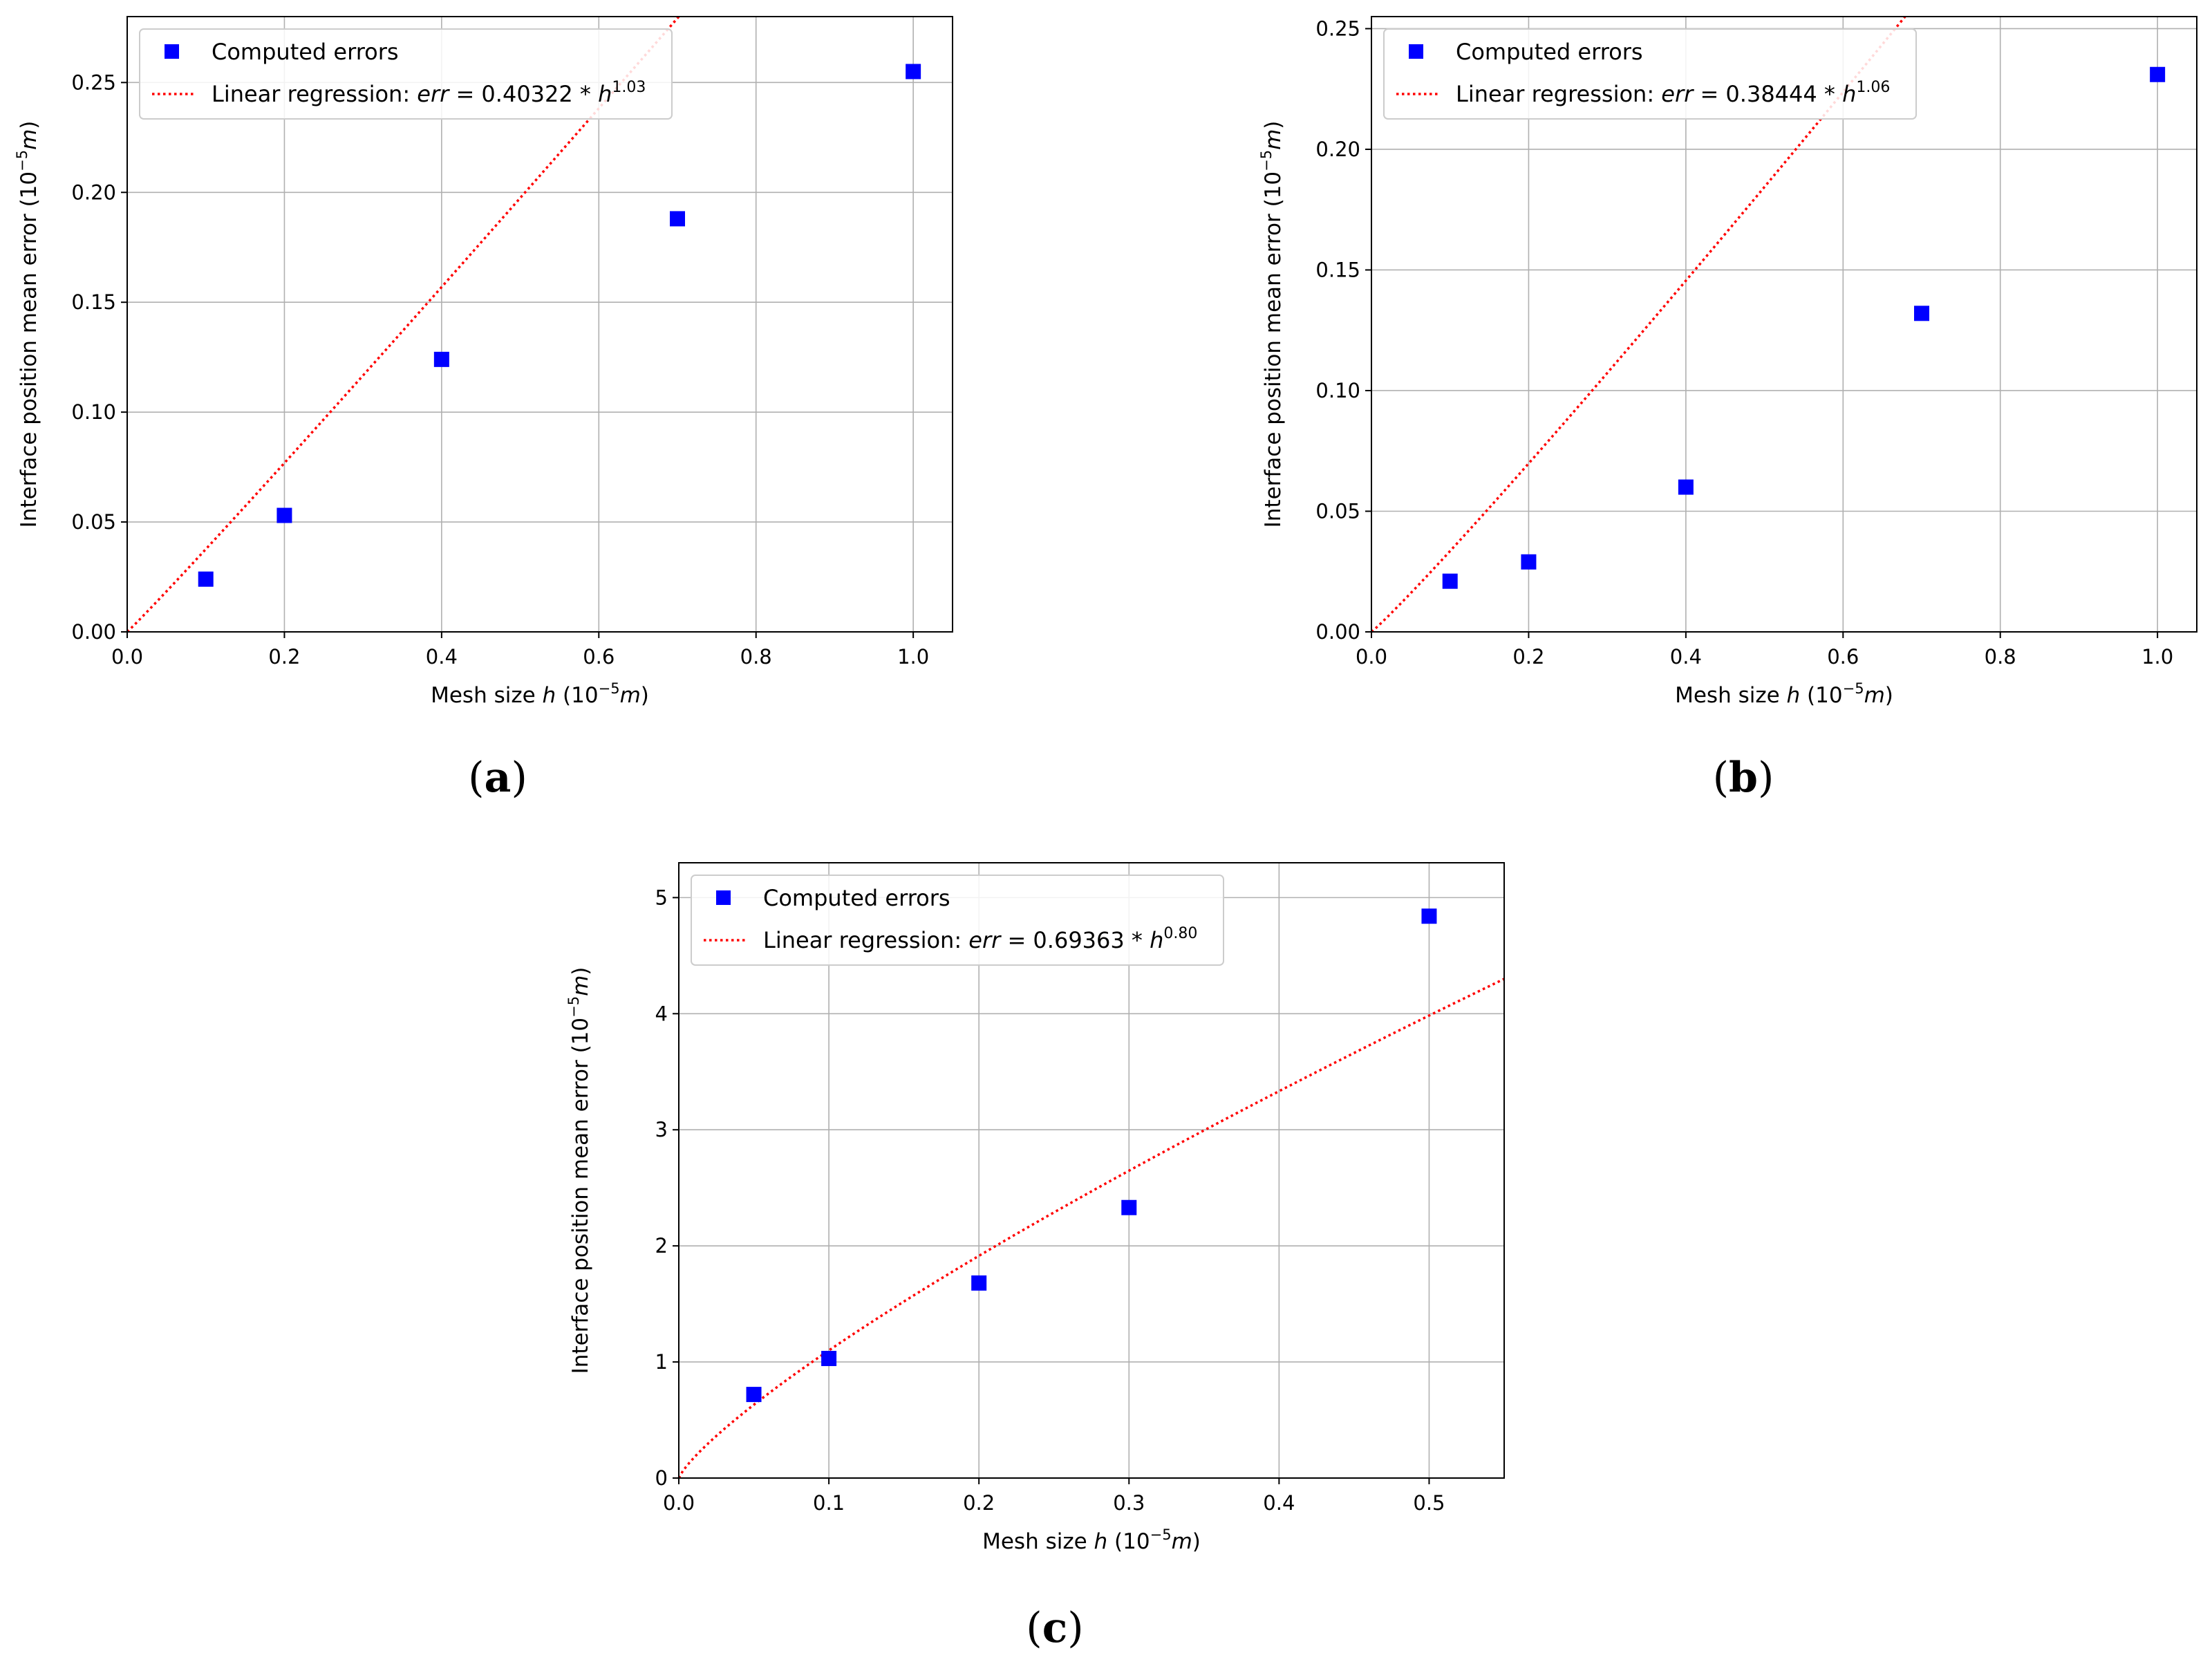 This screenshot has width=2212, height=1673. I want to click on points-b, so click(1804, 327).